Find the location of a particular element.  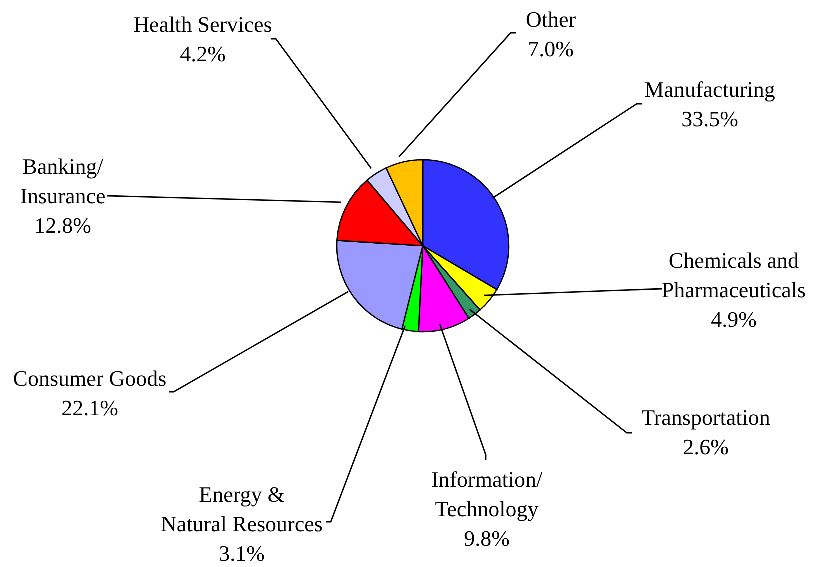

data-label: 2.6% is located at coordinates (706, 447).